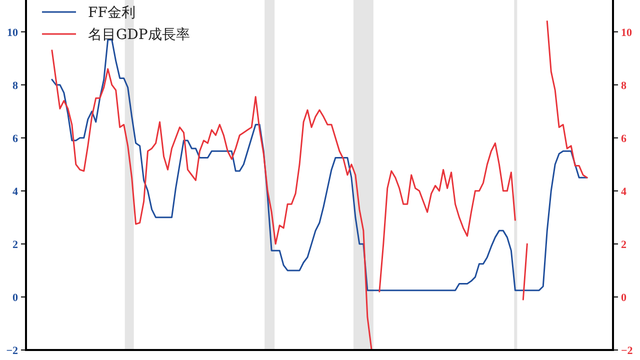 This screenshot has width=640, height=360. I want to click on legend-label: 名目GDP成長率, so click(139, 35).